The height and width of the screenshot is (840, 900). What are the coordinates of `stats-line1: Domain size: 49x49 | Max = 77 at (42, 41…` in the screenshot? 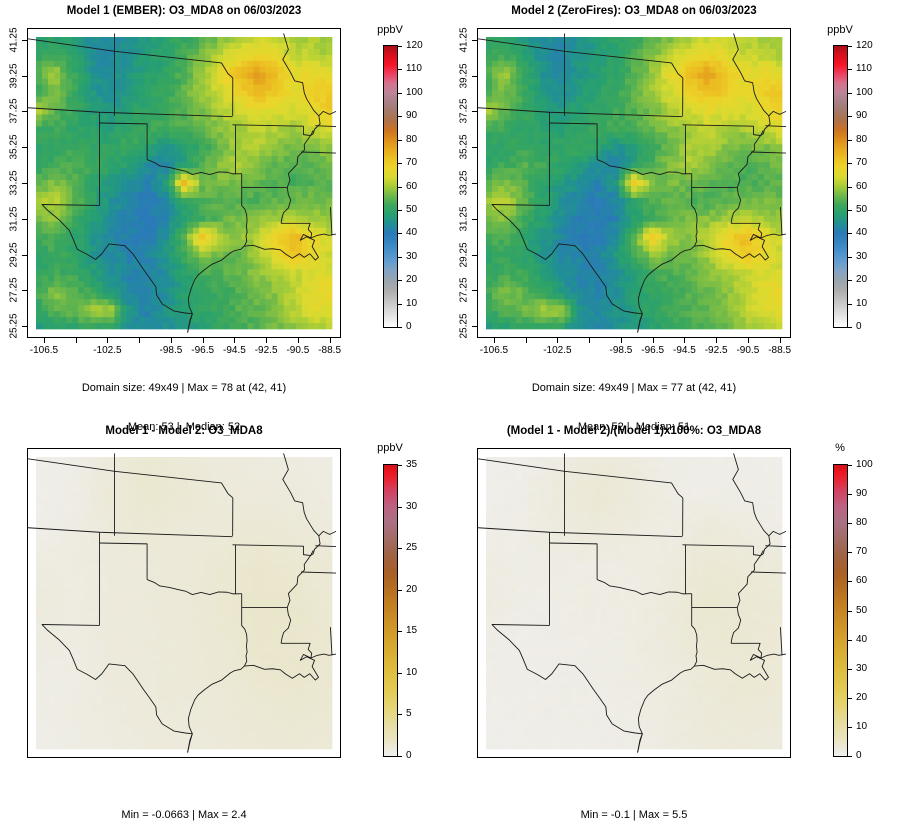 It's located at (634, 388).